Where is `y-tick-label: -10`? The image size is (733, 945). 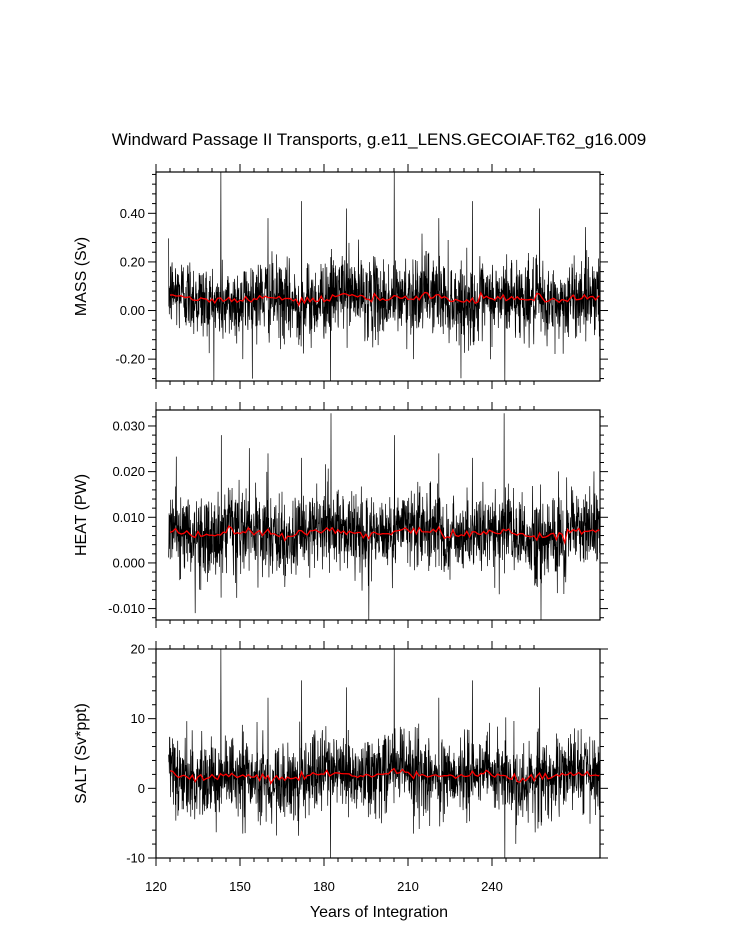
y-tick-label: -10 is located at coordinates (135, 858).